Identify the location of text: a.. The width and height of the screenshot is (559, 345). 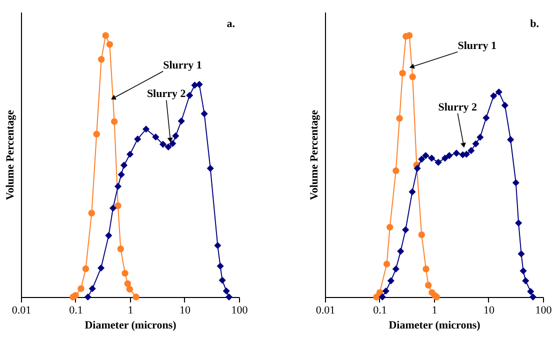
(231, 24).